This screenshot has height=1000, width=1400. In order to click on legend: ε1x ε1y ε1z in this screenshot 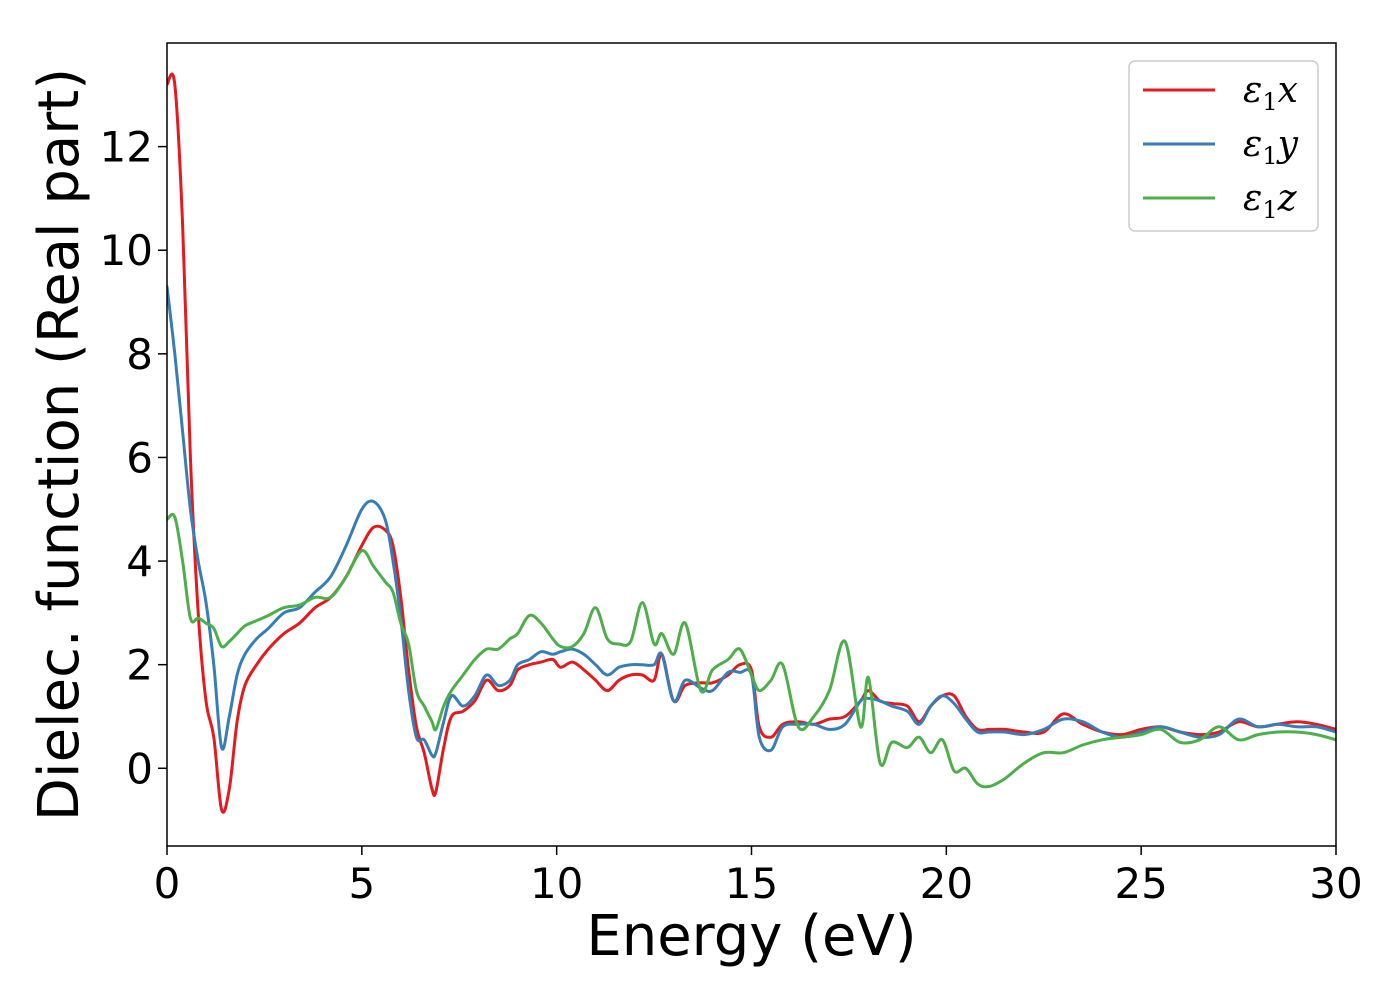, I will do `click(1223, 146)`.